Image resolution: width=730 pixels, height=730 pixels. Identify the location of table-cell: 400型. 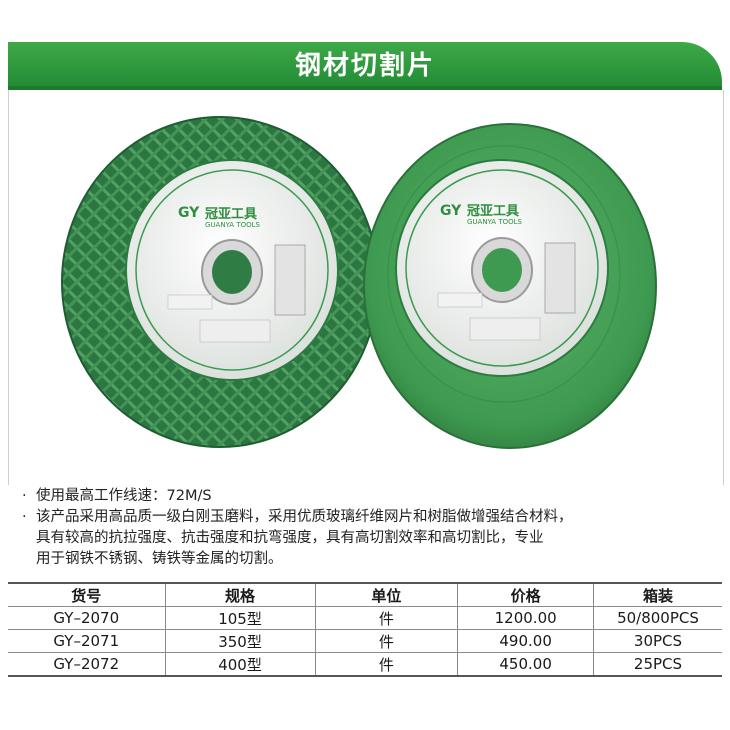
(240, 664).